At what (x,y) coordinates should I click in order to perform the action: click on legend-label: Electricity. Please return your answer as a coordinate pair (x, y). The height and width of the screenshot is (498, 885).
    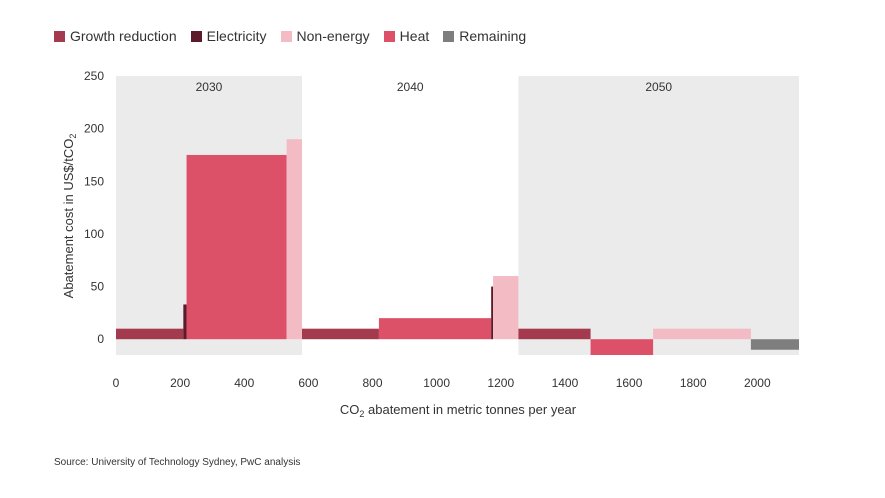
    Looking at the image, I should click on (236, 36).